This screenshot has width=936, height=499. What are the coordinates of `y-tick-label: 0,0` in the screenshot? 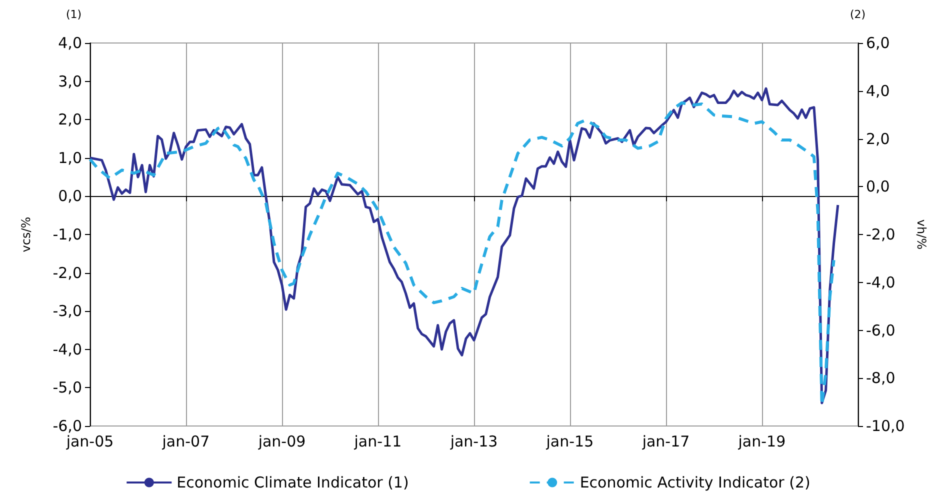 It's located at (70, 196).